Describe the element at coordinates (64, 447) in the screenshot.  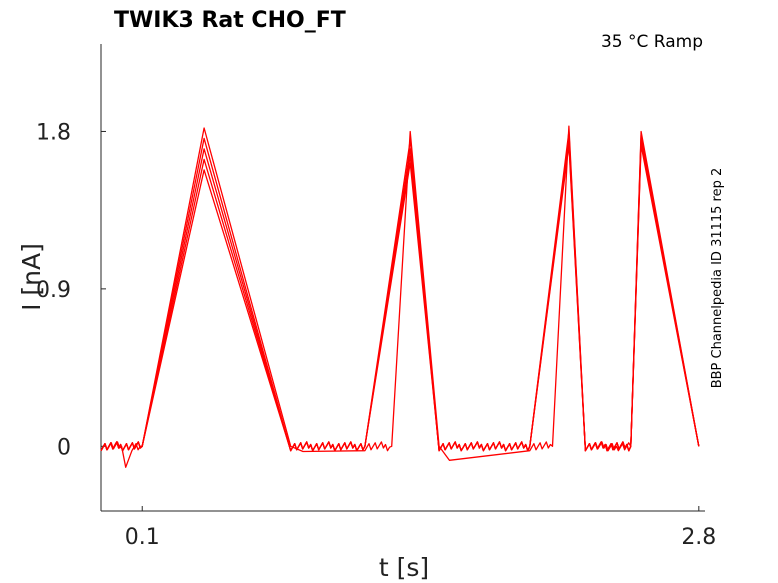
I see `y-tick-label: 0` at that location.